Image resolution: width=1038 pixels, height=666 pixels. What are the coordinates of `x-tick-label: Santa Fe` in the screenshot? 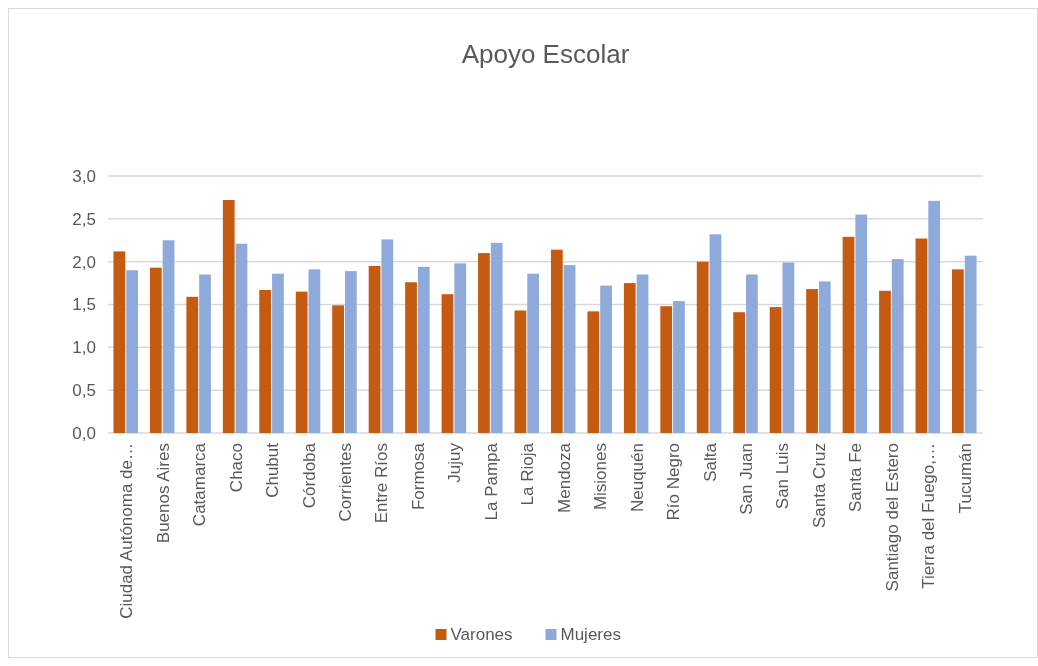 It's located at (856, 477).